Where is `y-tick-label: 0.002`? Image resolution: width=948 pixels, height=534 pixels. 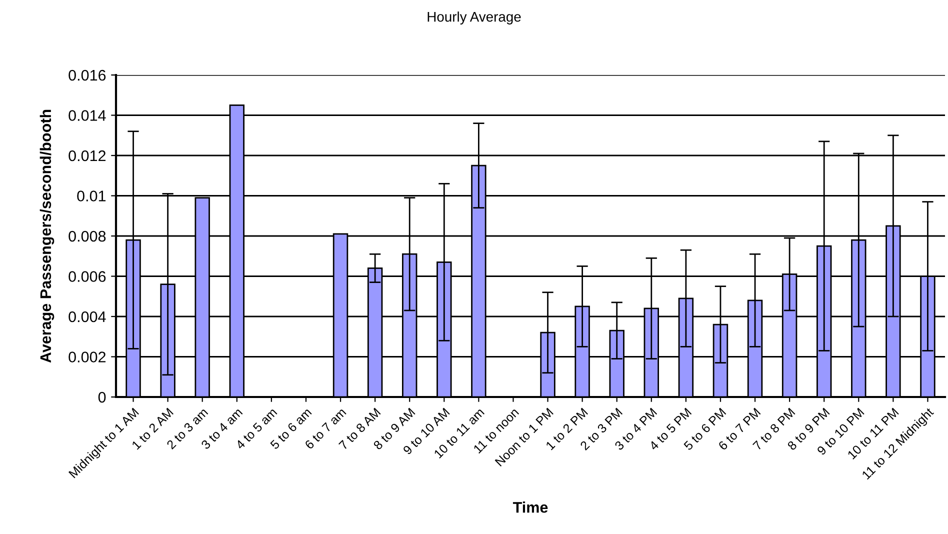 y-tick-label: 0.002 is located at coordinates (87, 357).